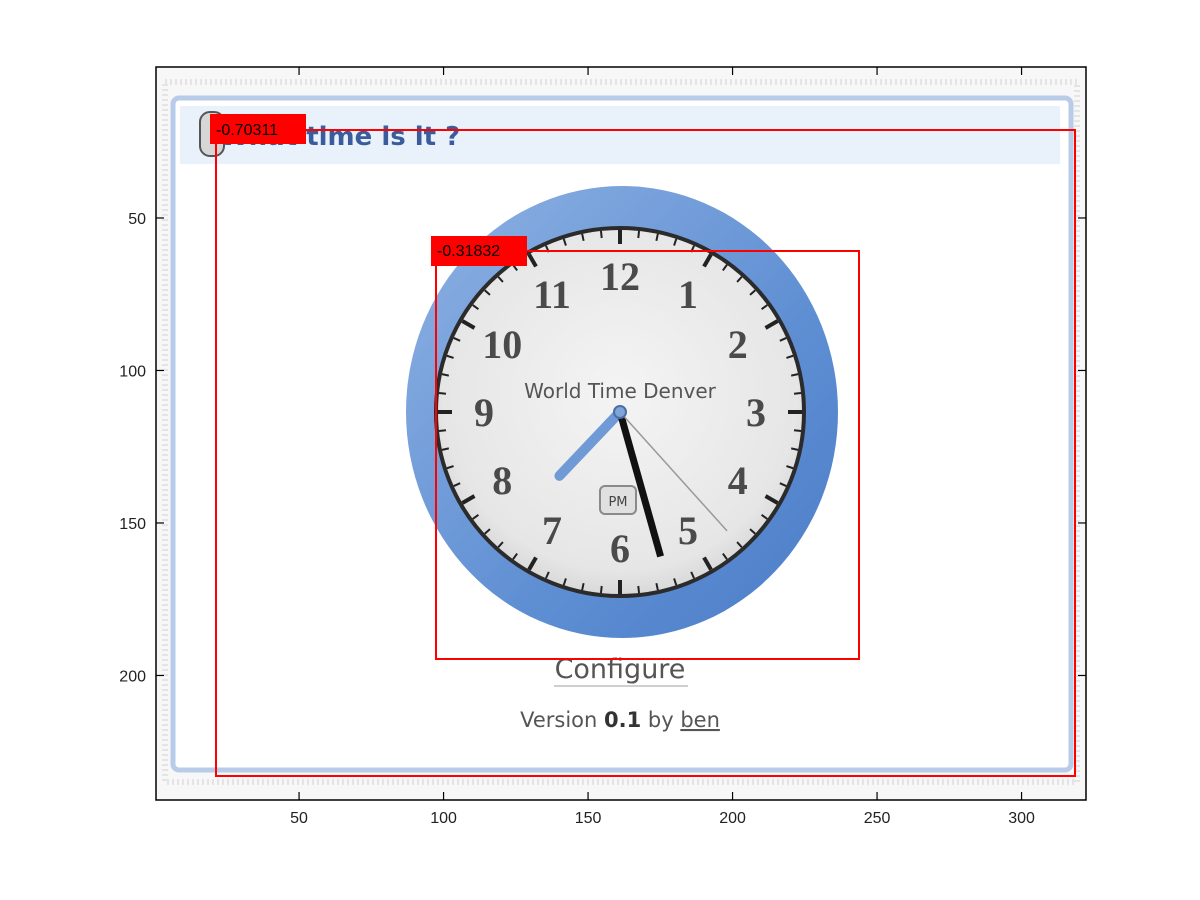  I want to click on x-tick-label: 100, so click(443, 818).